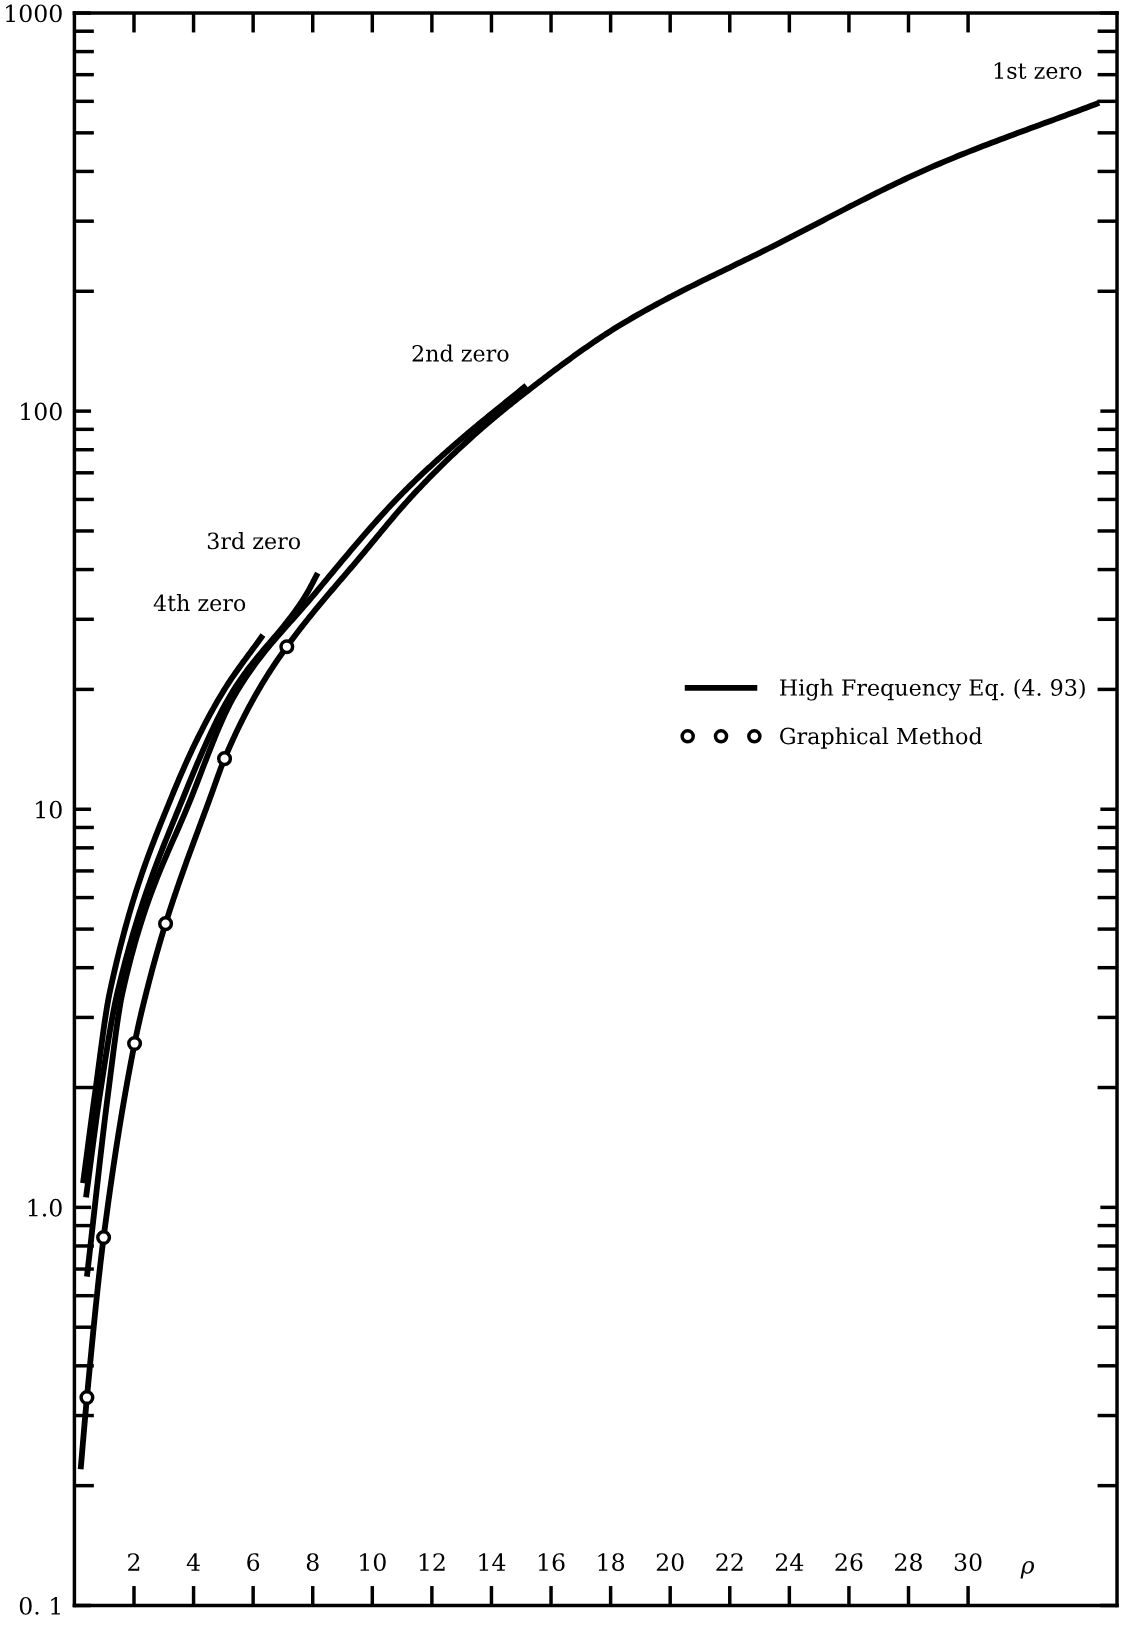 Image resolution: width=1124 pixels, height=1625 pixels. I want to click on x-tick-label: 24, so click(789, 1562).